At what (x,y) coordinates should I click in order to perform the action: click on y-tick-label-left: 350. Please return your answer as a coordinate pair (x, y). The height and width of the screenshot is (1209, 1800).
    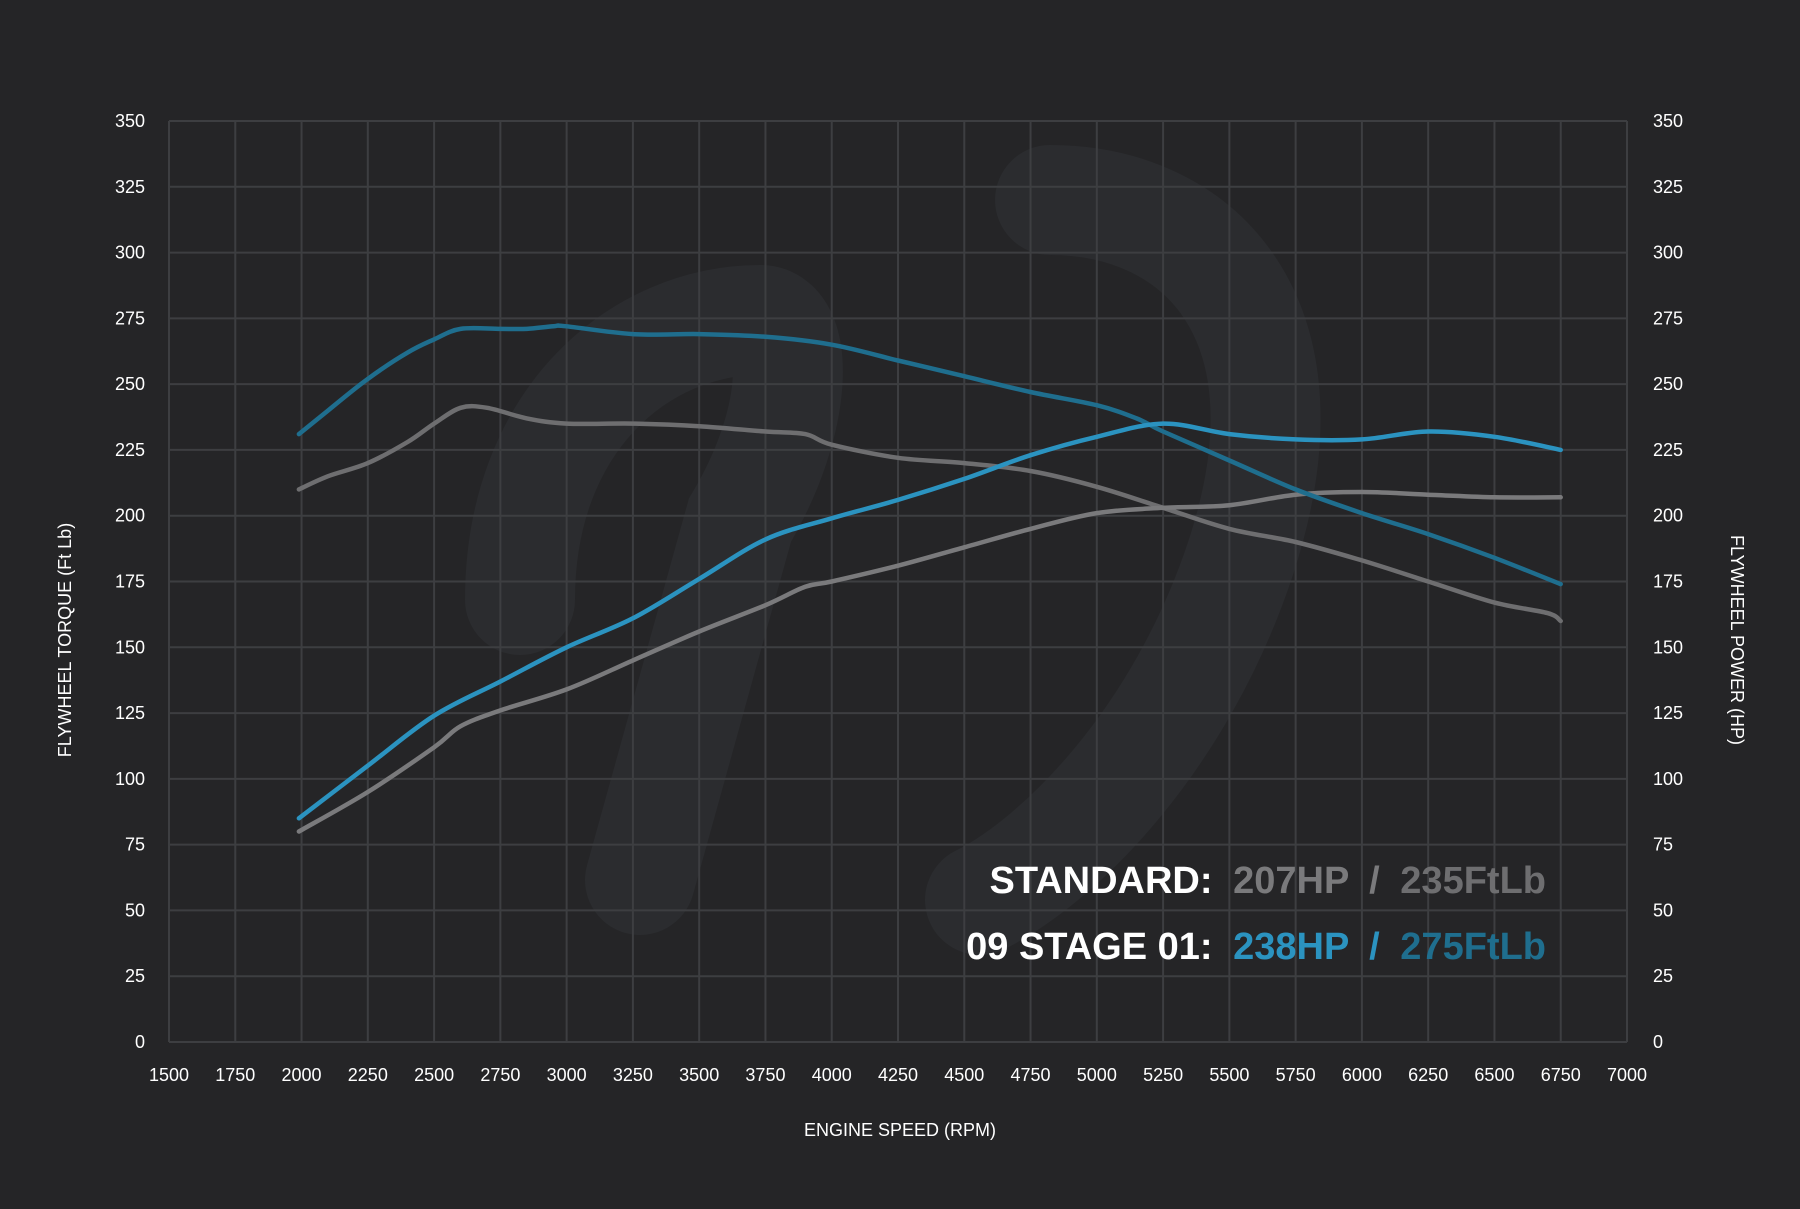
    Looking at the image, I should click on (130, 121).